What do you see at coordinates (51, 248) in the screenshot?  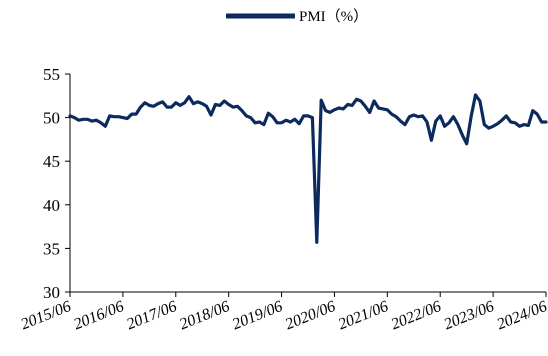 I see `y-tick-label: 35` at bounding box center [51, 248].